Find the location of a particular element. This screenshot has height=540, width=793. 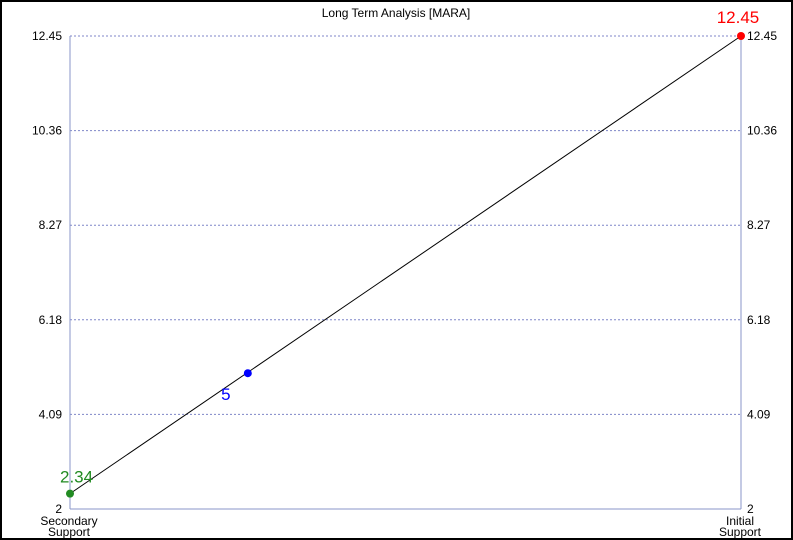

y-tick-label-left: 12.45 is located at coordinates (47, 36).